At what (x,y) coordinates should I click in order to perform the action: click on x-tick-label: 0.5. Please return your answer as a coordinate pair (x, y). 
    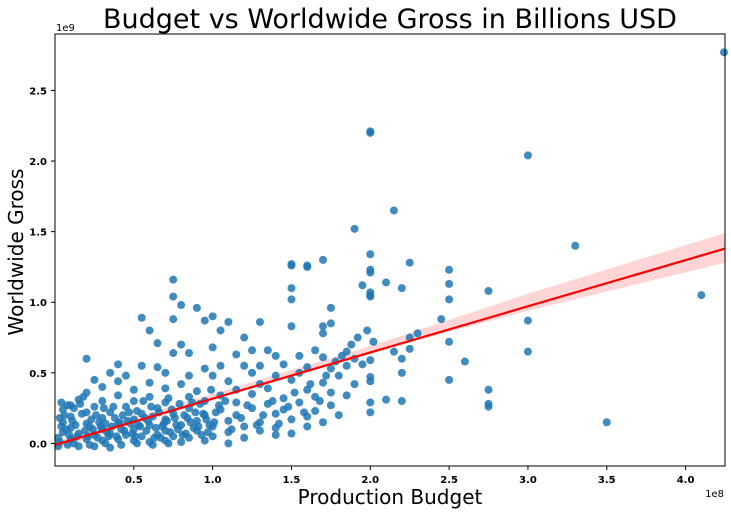
    Looking at the image, I should click on (134, 480).